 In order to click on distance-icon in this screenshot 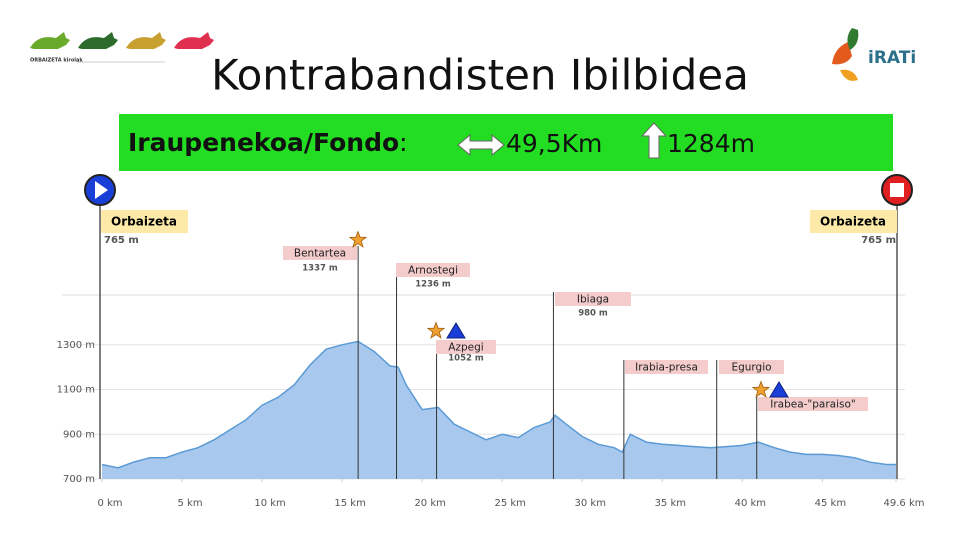, I will do `click(481, 145)`.